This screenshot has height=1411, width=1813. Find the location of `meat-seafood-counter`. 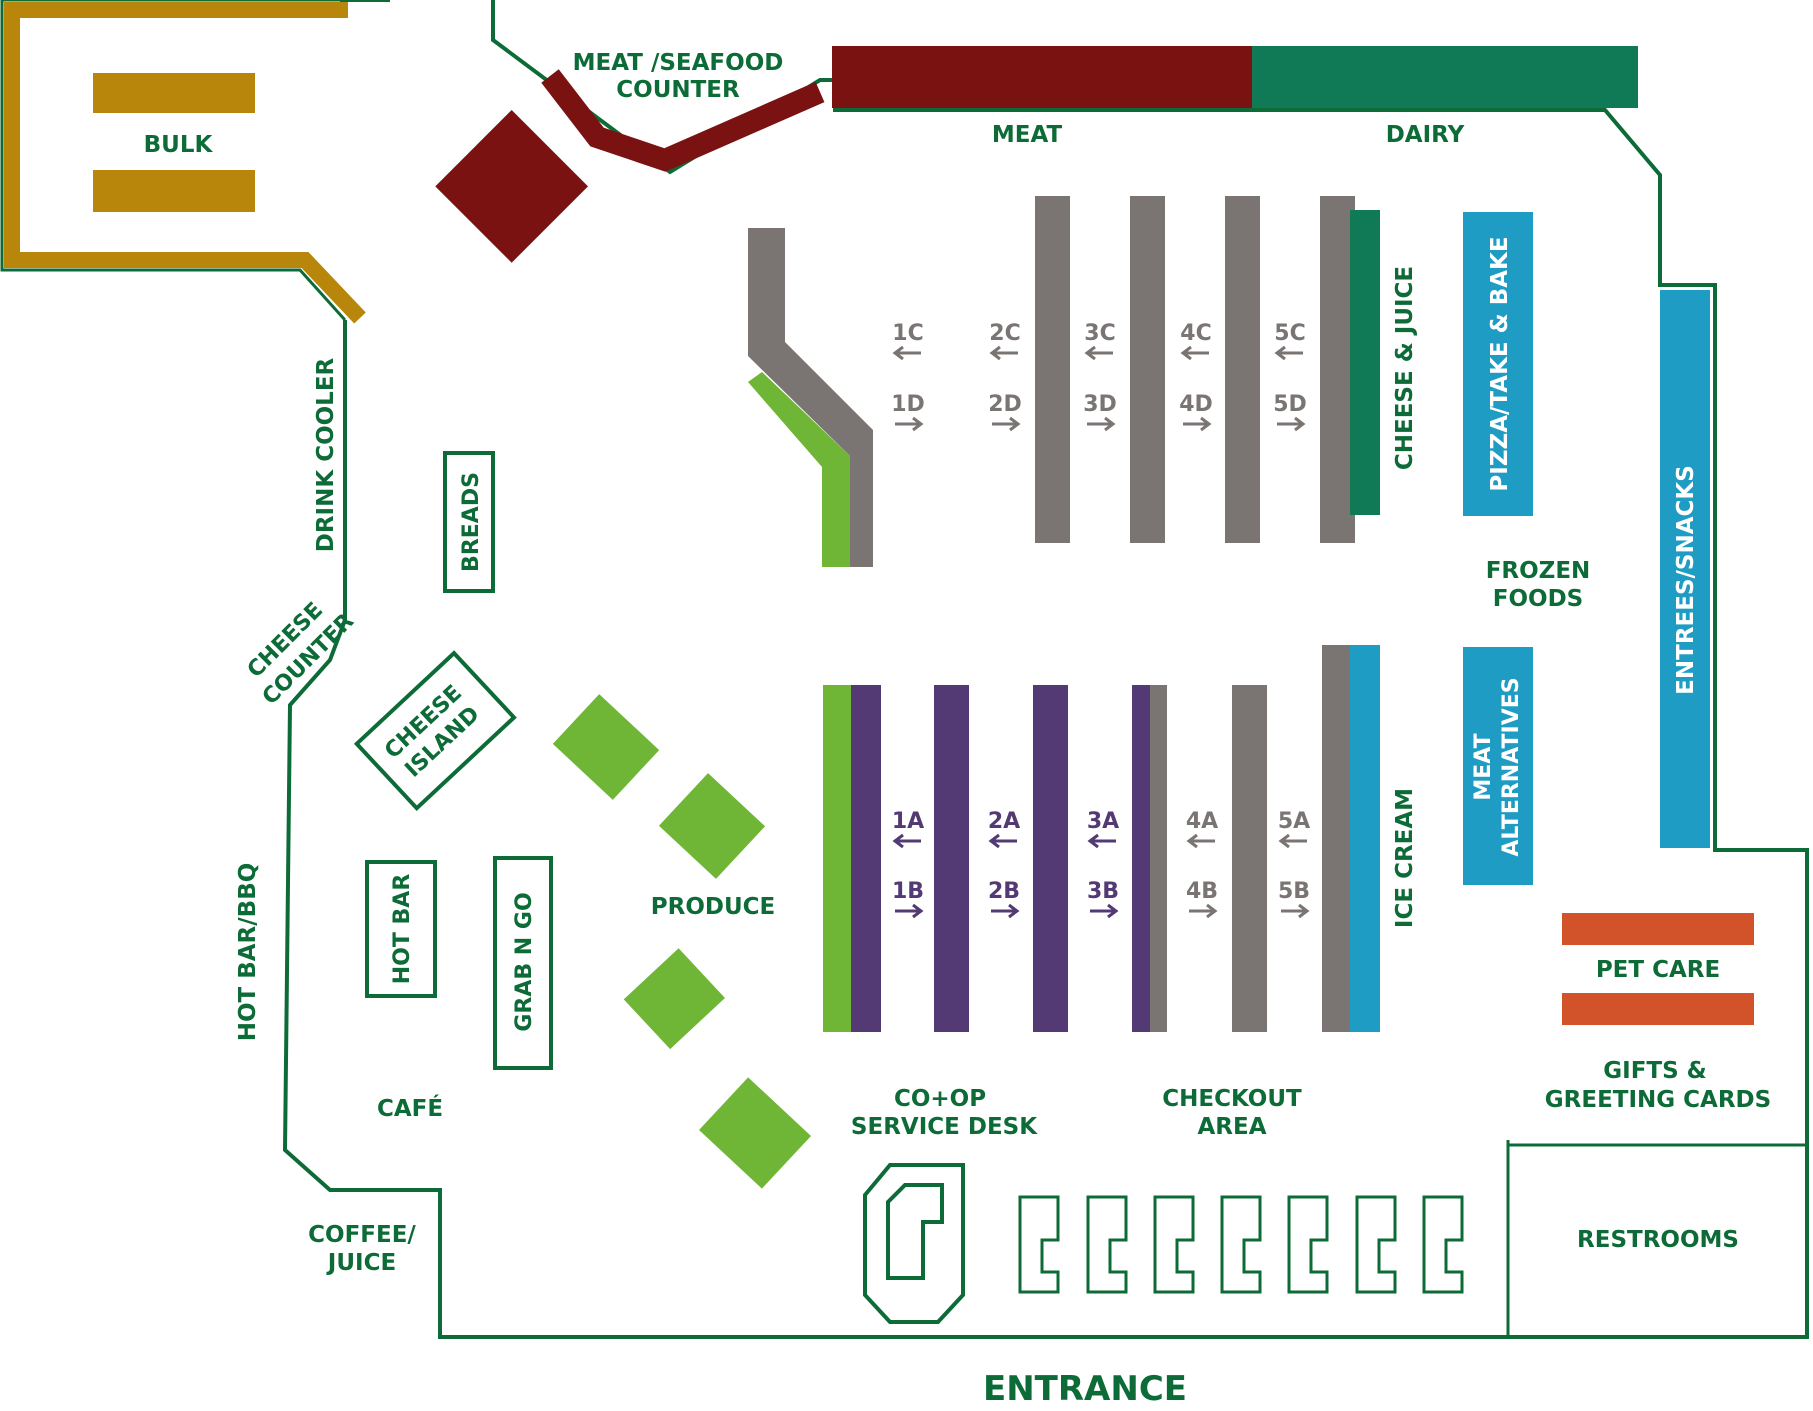

meat-seafood-counter is located at coordinates (683, 120).